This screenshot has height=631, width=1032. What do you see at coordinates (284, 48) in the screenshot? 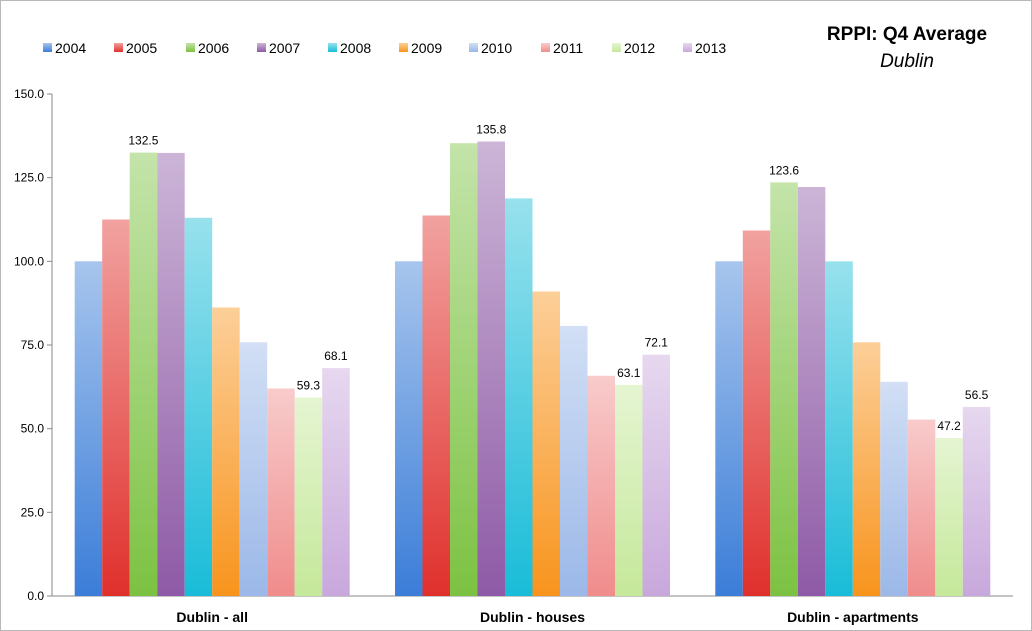
I see `legend-label: 2007` at bounding box center [284, 48].